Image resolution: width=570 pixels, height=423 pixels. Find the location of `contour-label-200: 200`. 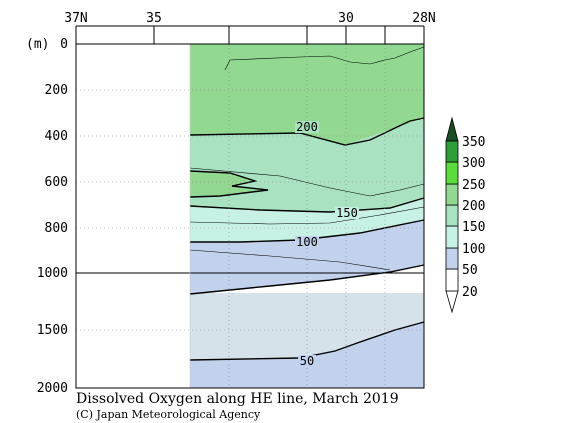

contour-label-200: 200 is located at coordinates (307, 127).